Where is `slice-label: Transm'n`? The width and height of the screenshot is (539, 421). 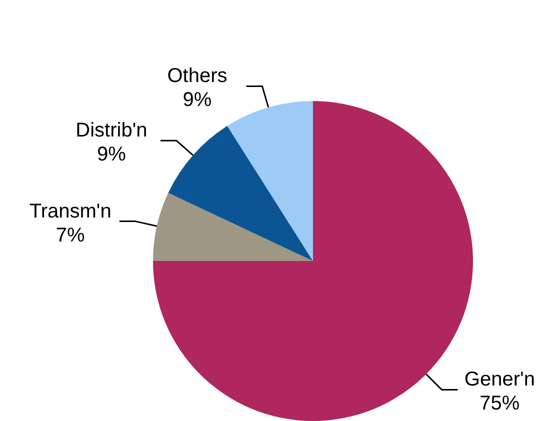 slice-label: Transm'n is located at coordinates (70, 211).